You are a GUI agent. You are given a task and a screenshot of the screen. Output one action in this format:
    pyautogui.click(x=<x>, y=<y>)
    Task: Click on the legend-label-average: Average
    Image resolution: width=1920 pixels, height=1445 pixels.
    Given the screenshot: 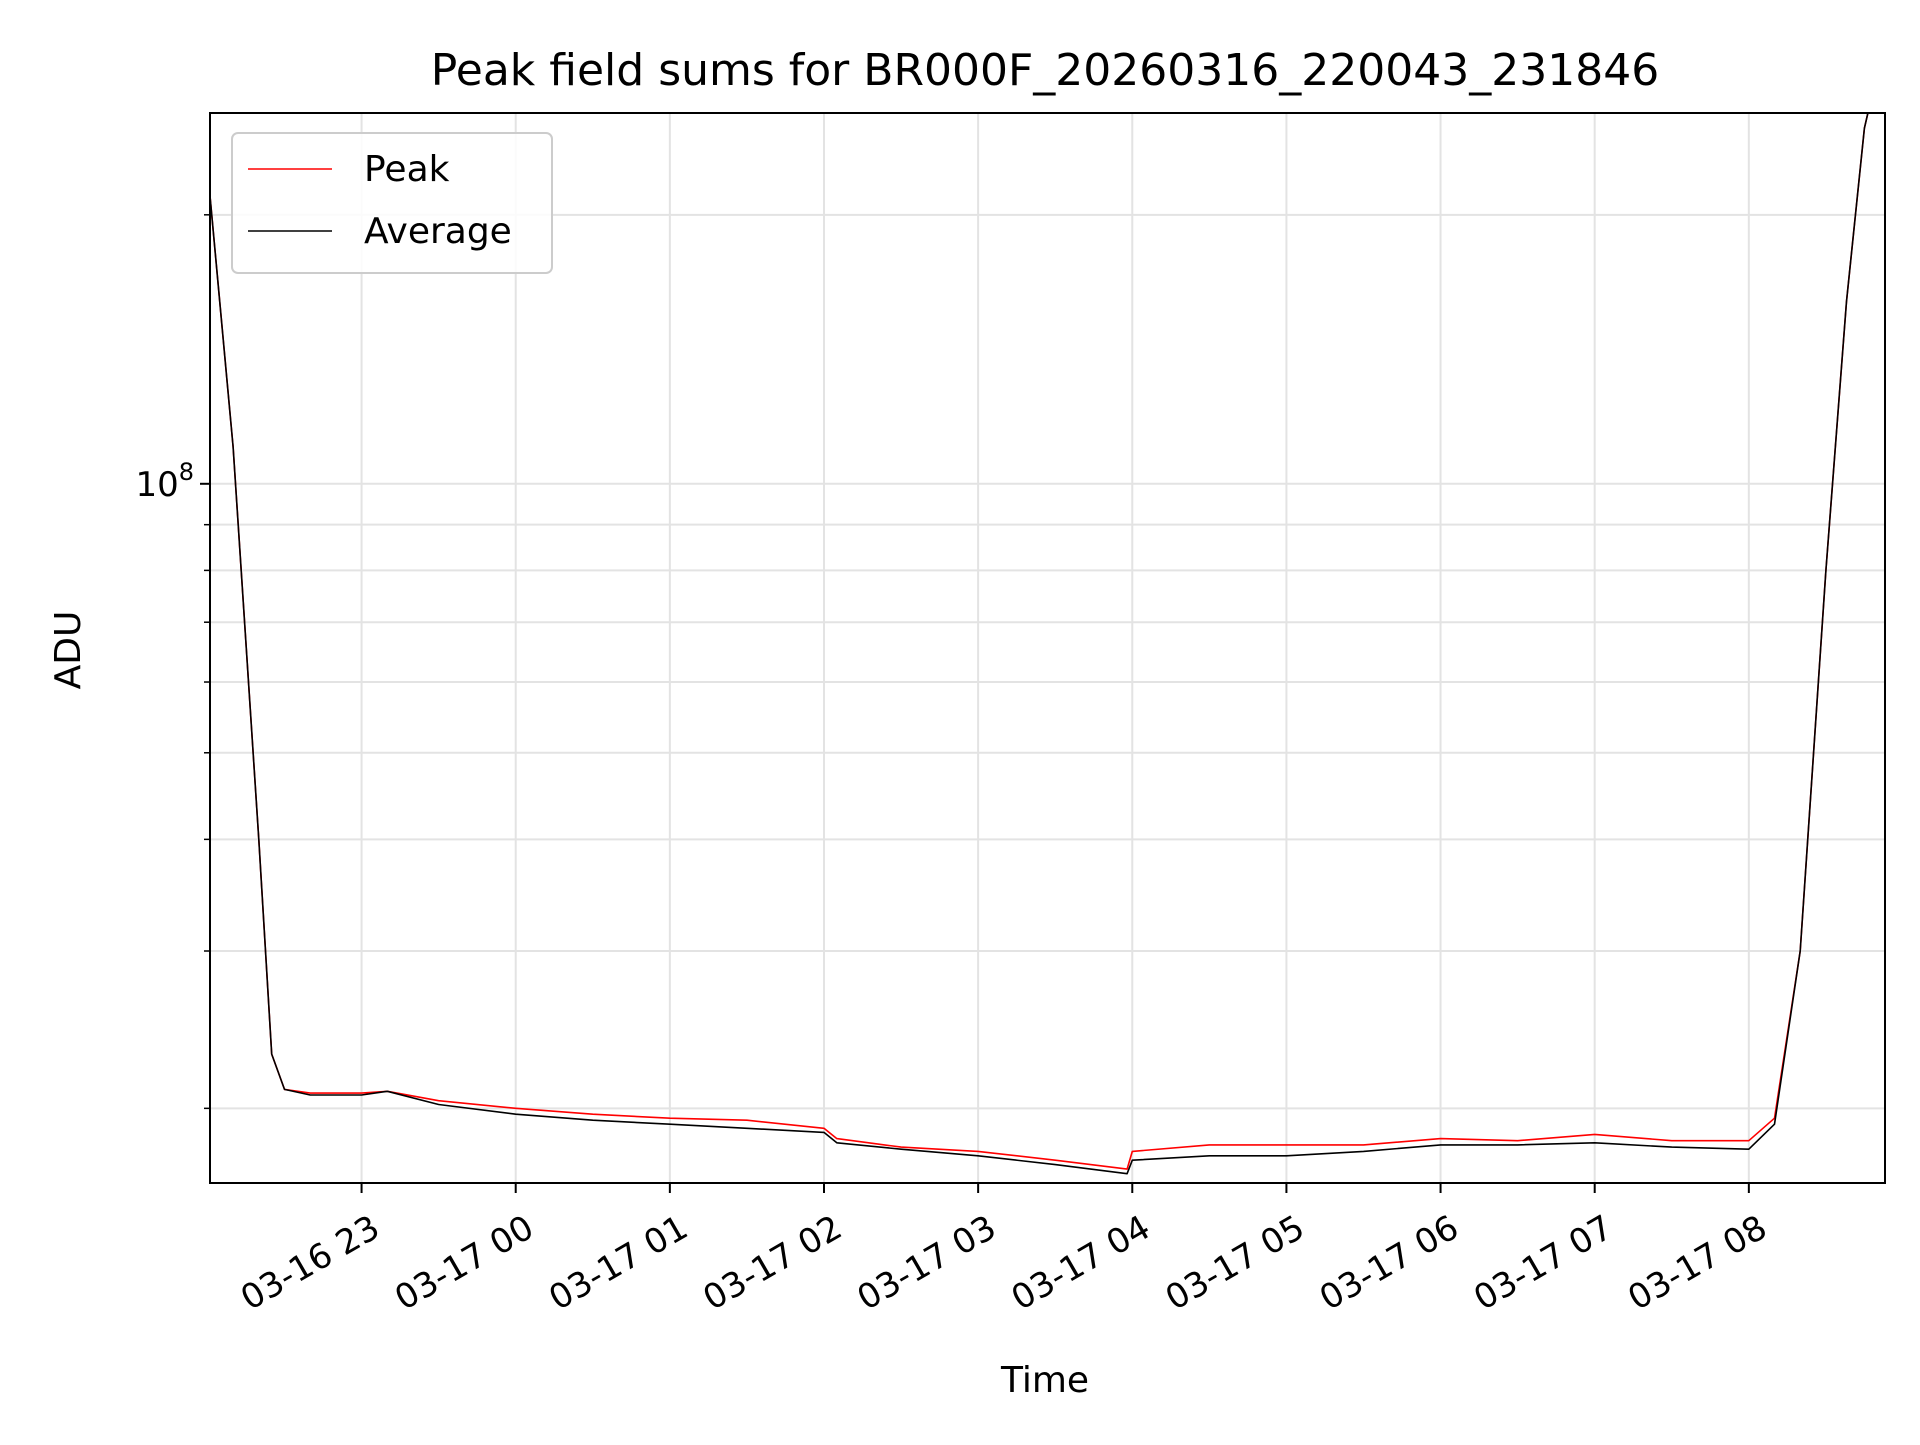 What is the action you would take?
    pyautogui.click(x=438, y=231)
    